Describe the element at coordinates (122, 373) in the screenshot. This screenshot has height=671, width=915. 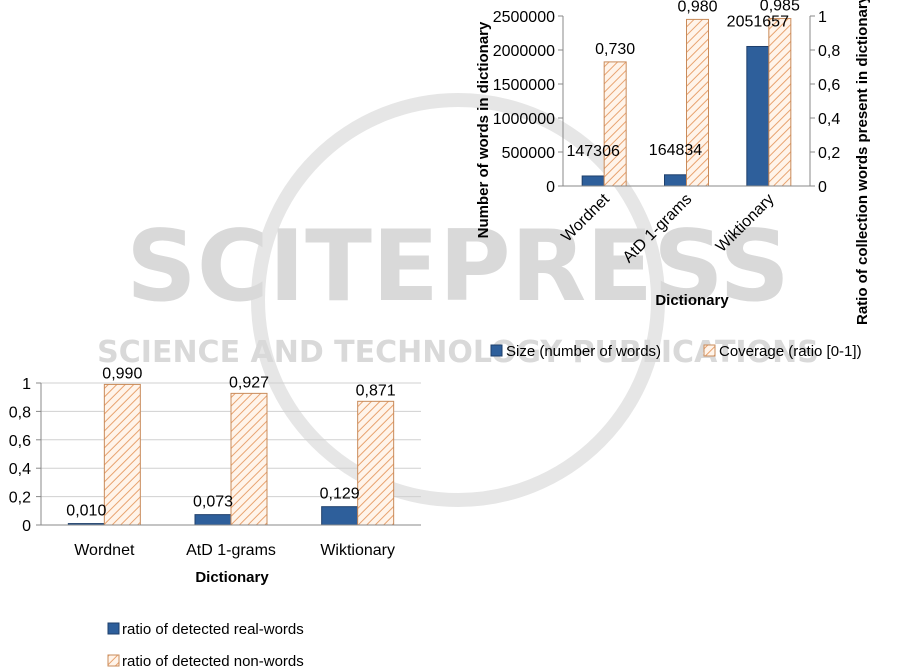
I see `chart2-data-label-non-words: 0,990` at that location.